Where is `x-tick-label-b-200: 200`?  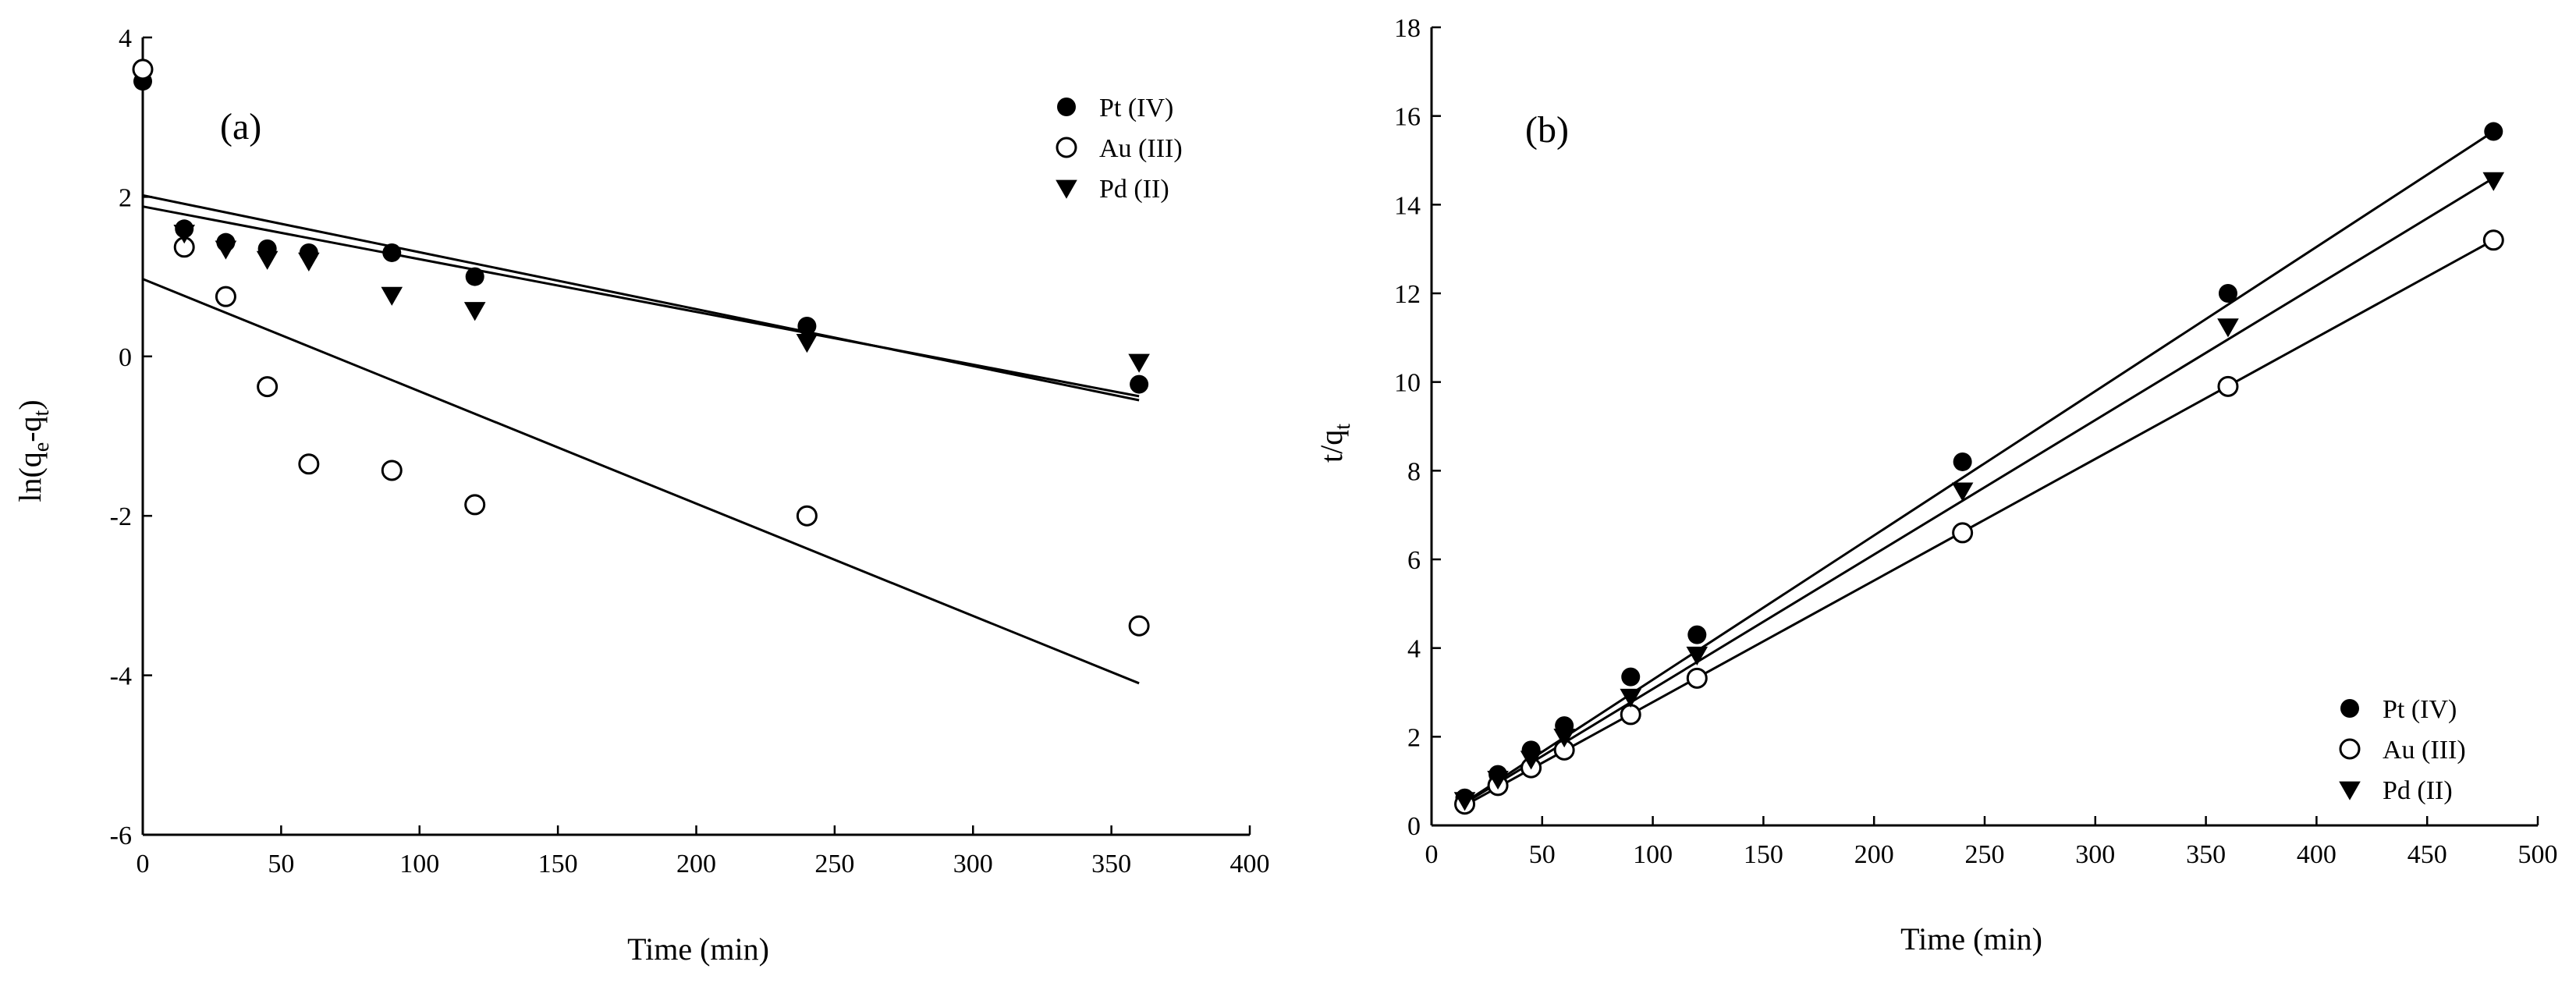
x-tick-label-b-200: 200 is located at coordinates (1874, 854).